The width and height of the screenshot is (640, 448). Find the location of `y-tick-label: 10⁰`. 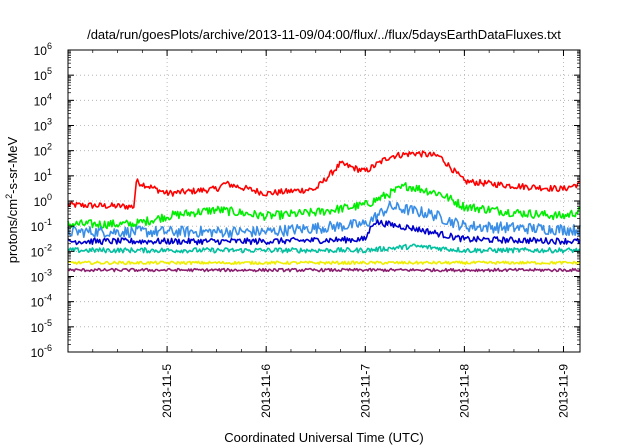

y-tick-label: 10⁰ is located at coordinates (43, 200).